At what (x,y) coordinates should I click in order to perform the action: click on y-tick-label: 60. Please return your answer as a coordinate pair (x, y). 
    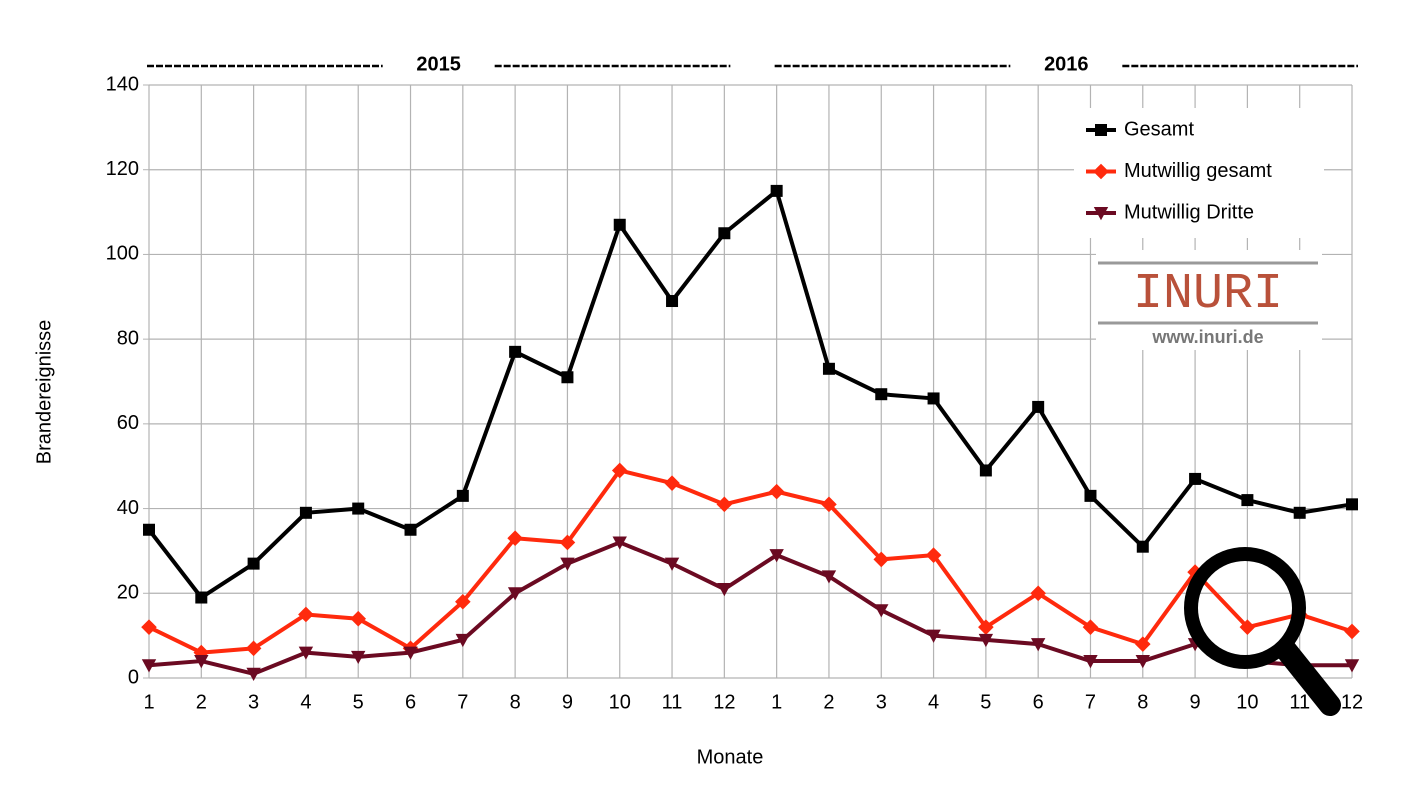
    Looking at the image, I should click on (128, 423).